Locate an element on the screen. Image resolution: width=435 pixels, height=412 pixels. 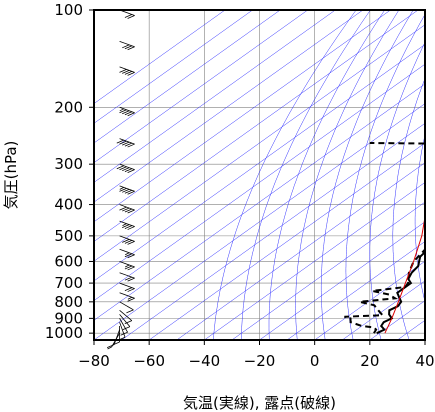
y-tick-label: 600 is located at coordinates (68, 261).